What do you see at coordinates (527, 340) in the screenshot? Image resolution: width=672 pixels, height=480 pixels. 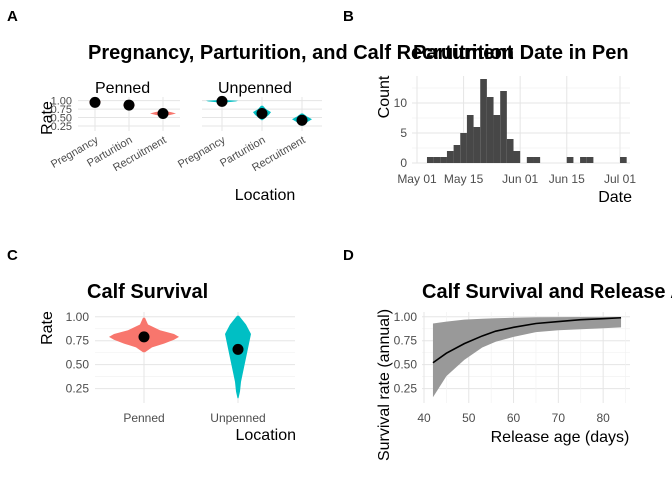 I see `series-line` at bounding box center [527, 340].